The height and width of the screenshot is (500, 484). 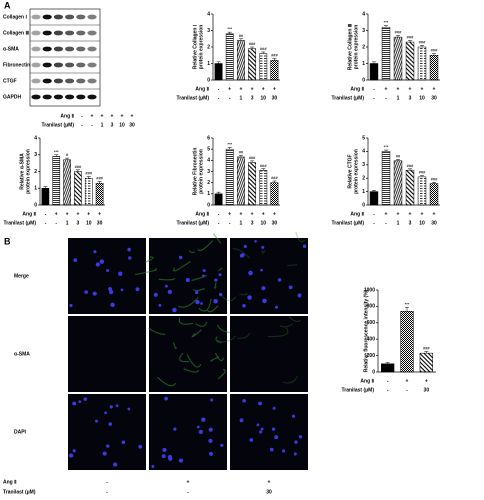 I want to click on y-axis-label: Relative Collagen Ⅰ, so click(x=194, y=46).